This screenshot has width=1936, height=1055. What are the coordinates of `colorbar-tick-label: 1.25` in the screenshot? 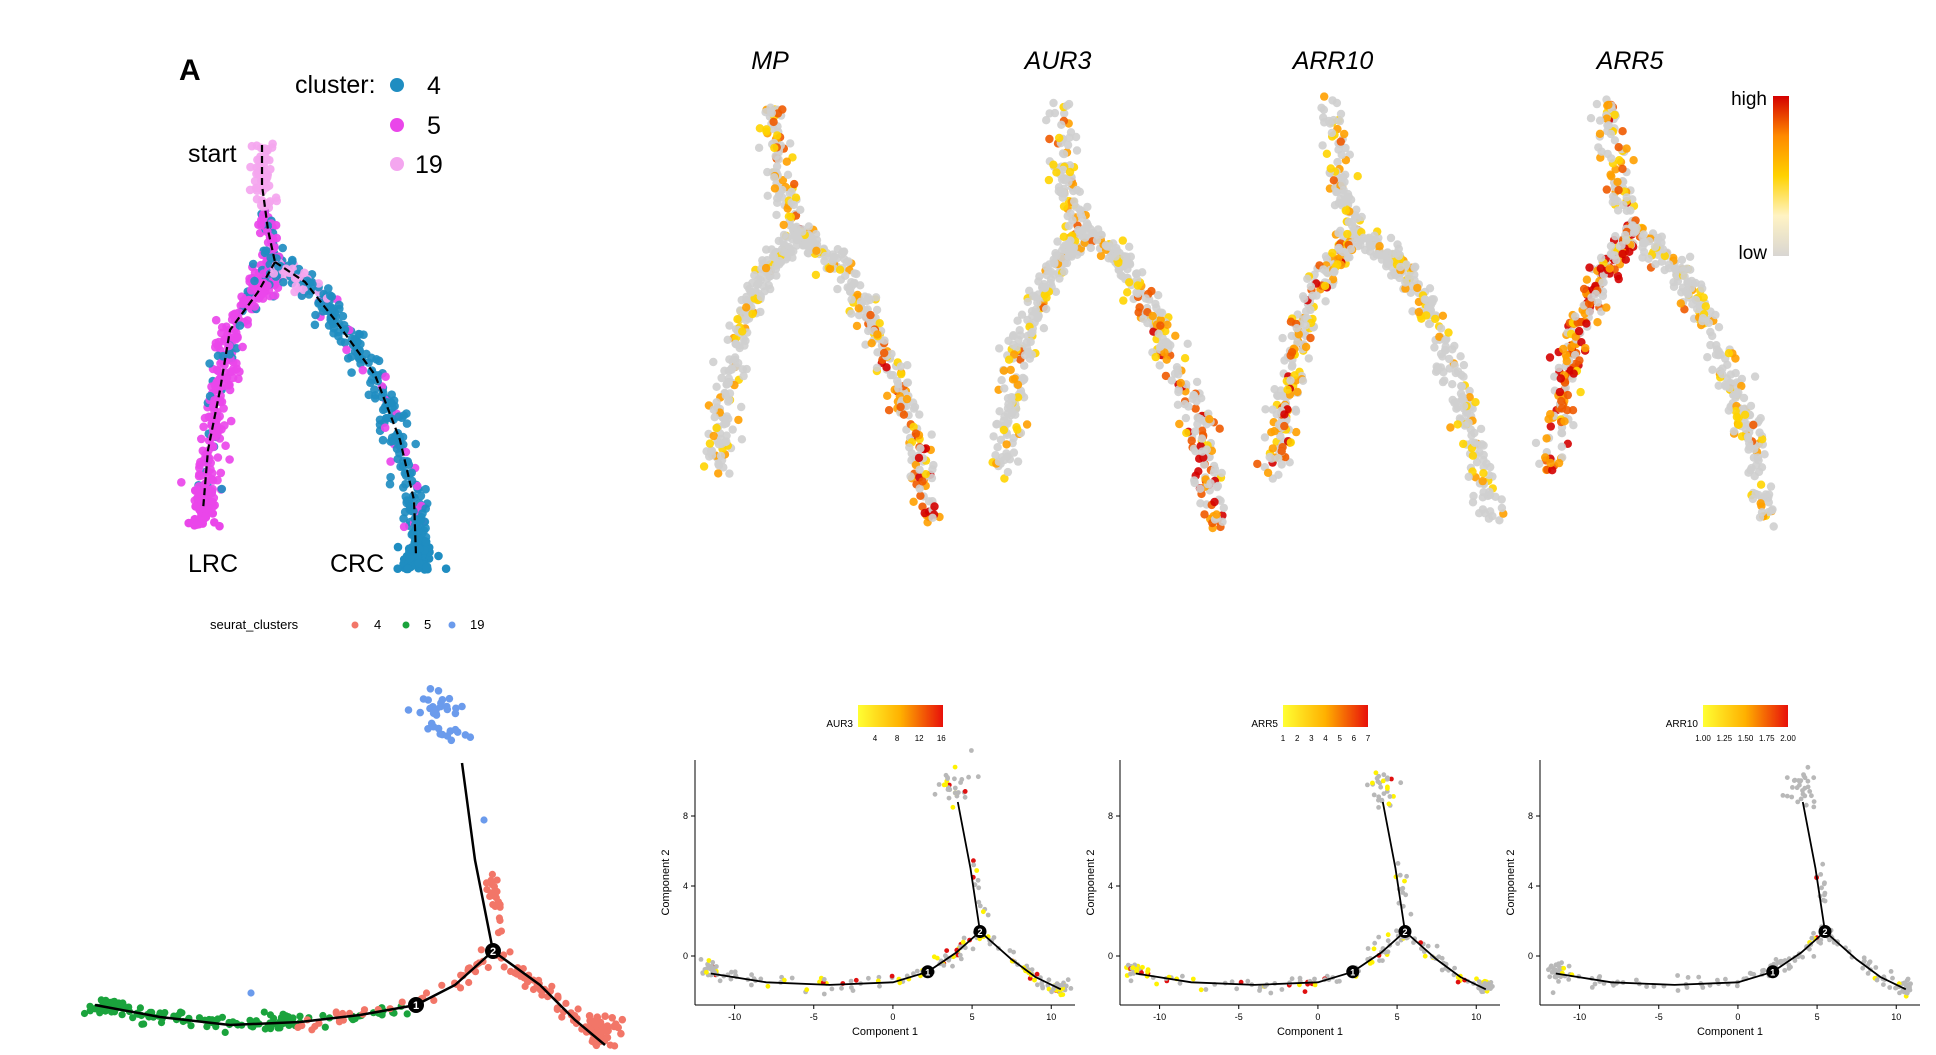 It's located at (1724, 738).